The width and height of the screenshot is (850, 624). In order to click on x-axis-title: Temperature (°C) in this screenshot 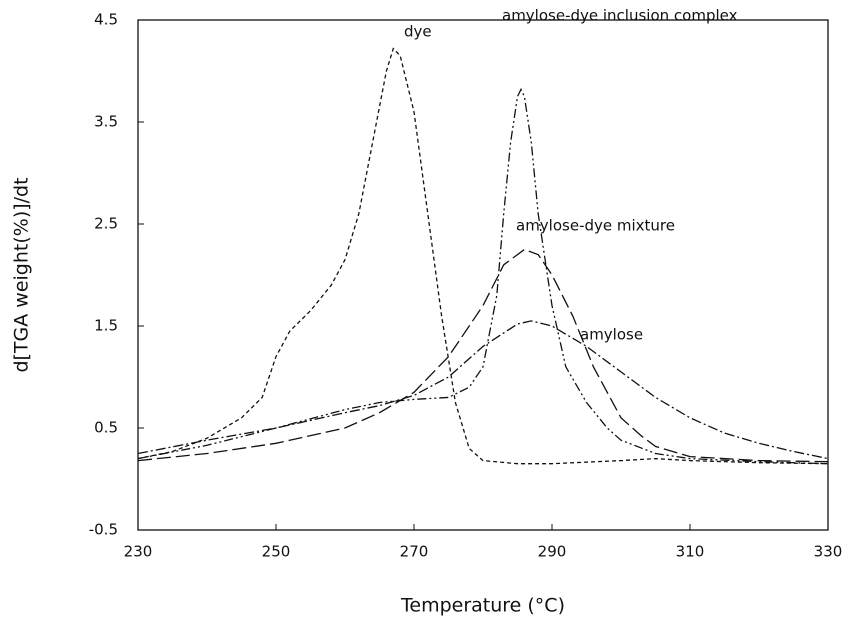, I will do `click(482, 606)`.